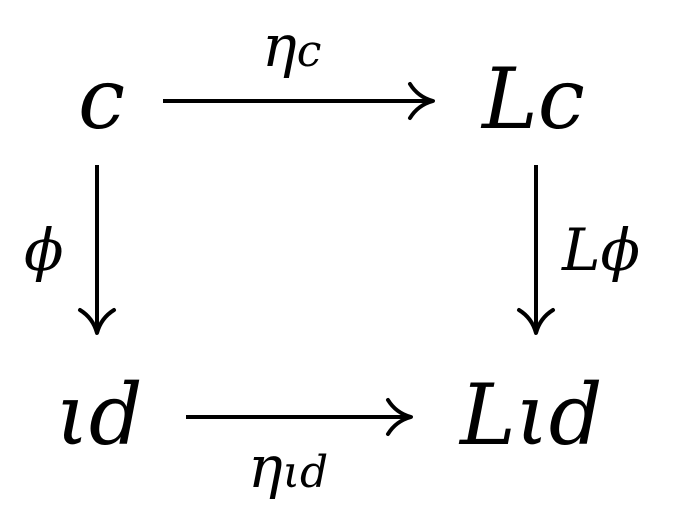 The height and width of the screenshot is (522, 689). I want to click on arrow-top, so click(299, 101).